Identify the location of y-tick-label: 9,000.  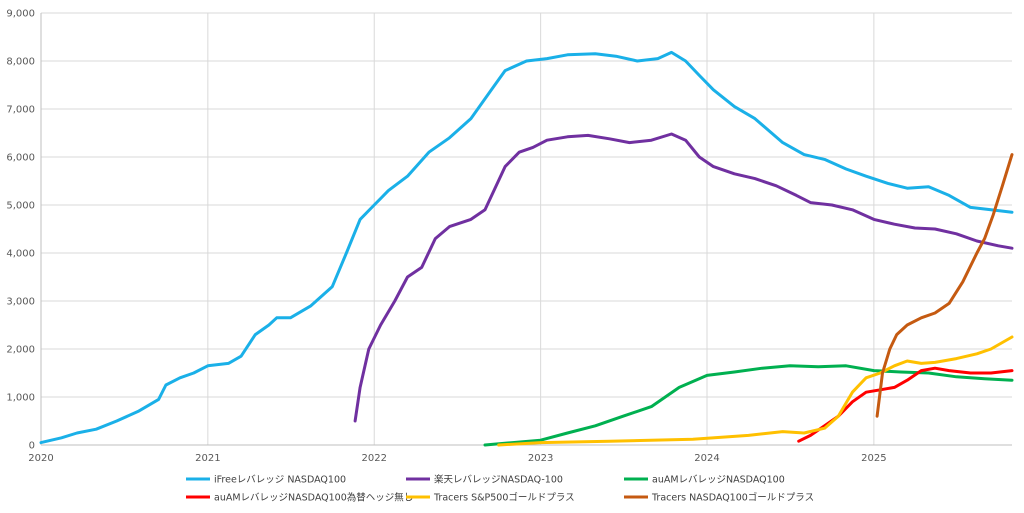
(20, 14).